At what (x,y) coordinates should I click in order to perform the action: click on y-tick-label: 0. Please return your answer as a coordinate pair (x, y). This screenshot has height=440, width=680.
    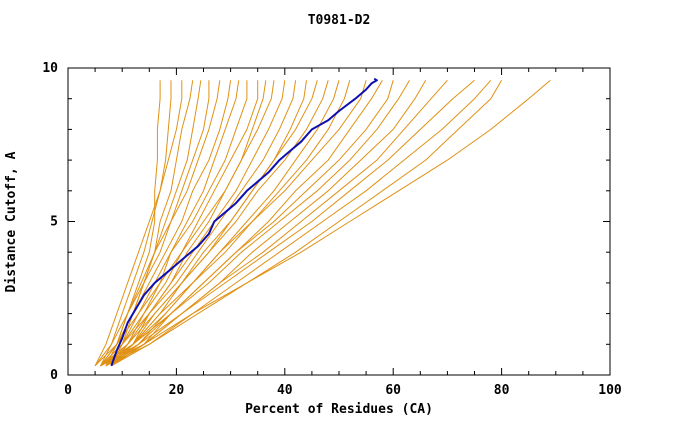
    Looking at the image, I should click on (54, 375).